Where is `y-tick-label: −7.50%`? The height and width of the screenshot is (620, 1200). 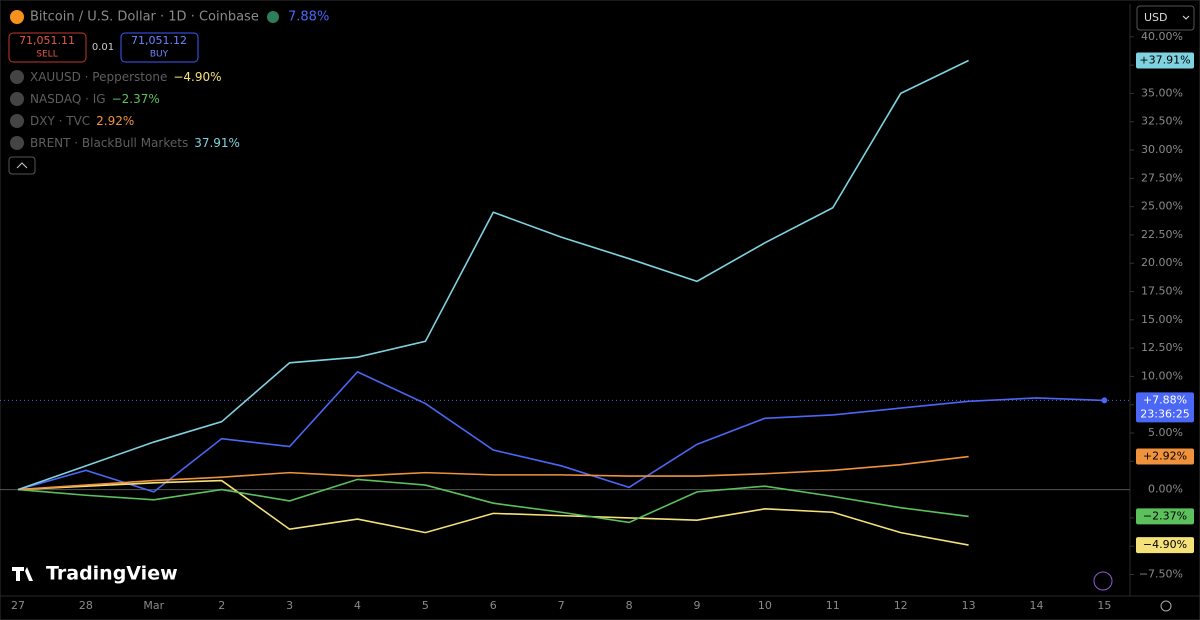
y-tick-label: −7.50% is located at coordinates (1161, 573).